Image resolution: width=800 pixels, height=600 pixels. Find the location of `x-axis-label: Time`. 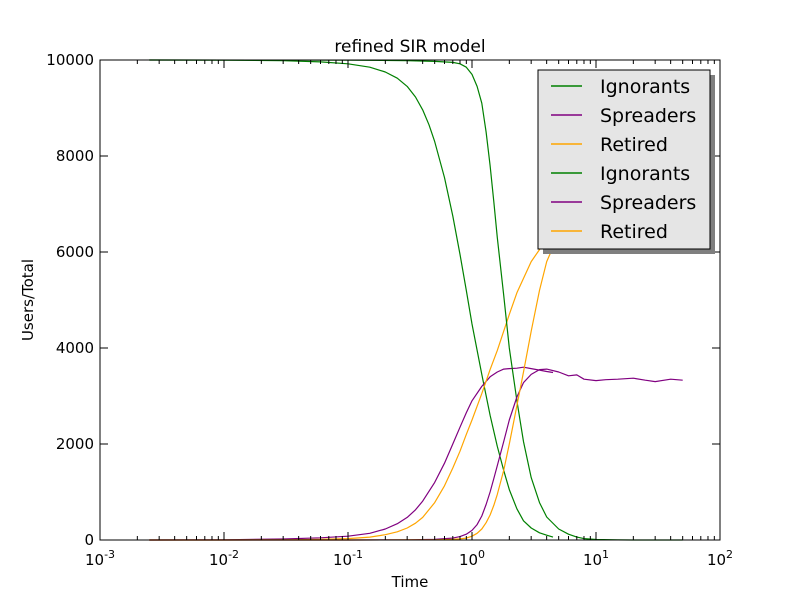

x-axis-label: Time is located at coordinates (410, 582).